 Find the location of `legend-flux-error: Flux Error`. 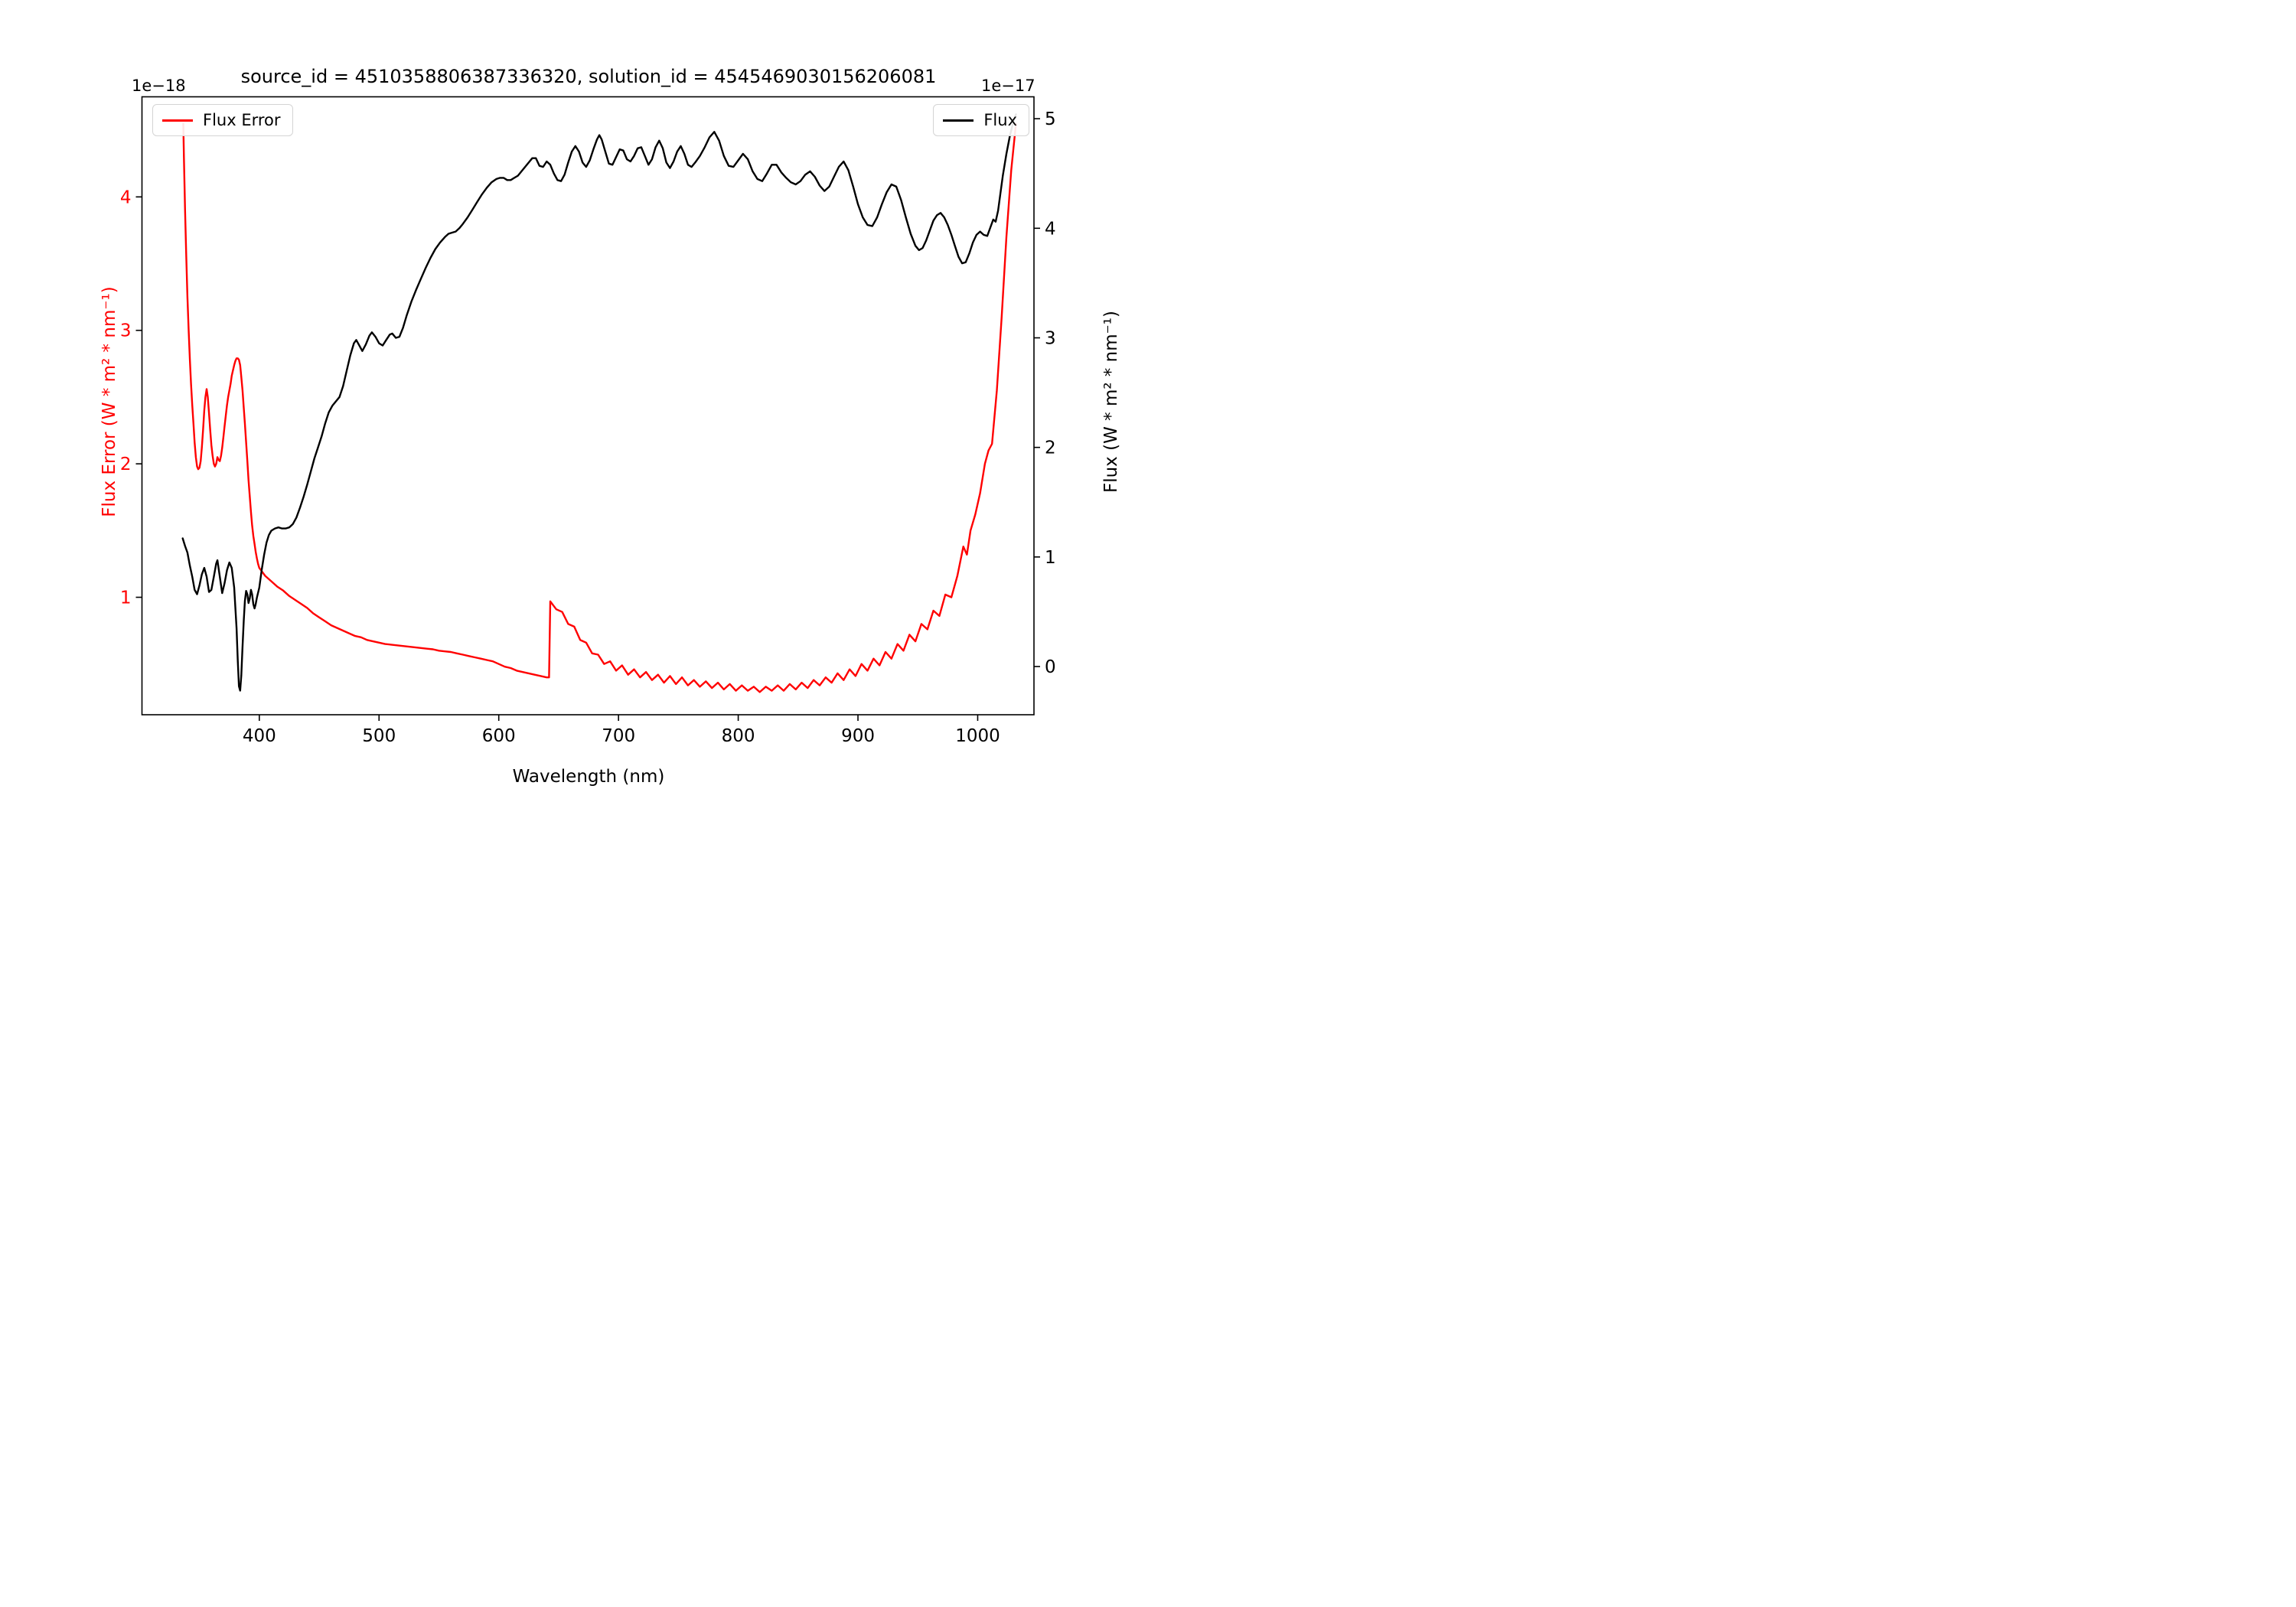

legend-flux-error: Flux Error is located at coordinates (222, 120).